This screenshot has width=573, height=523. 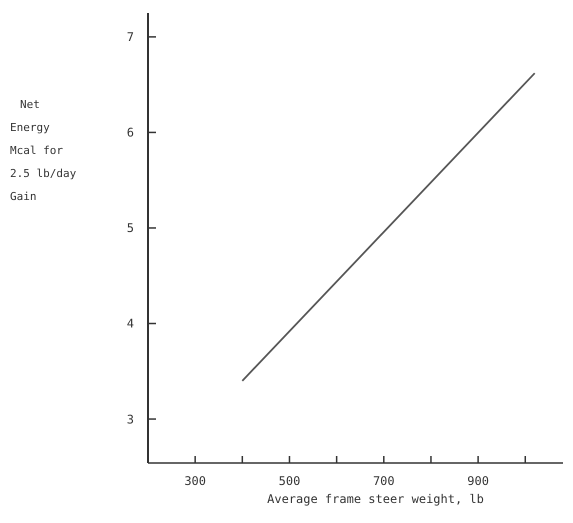 What do you see at coordinates (375, 499) in the screenshot?
I see `x-axis-title: Average frame steer weight, lb` at bounding box center [375, 499].